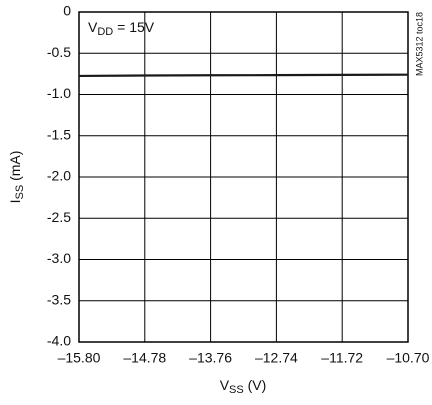  I want to click on y-tick-label: -2.5, so click(59, 217).